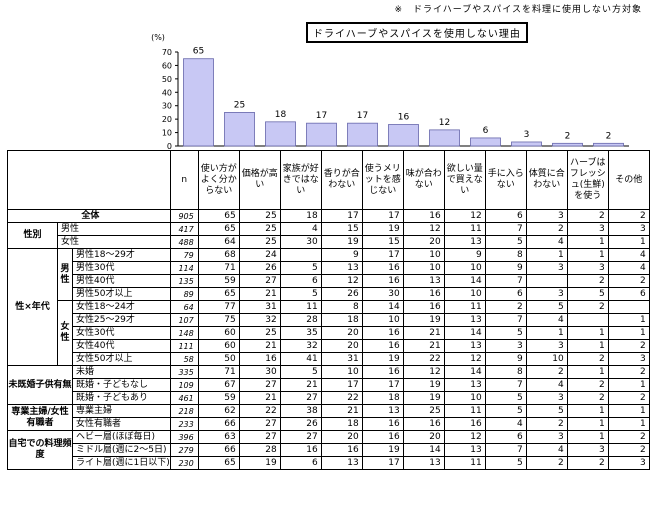 This screenshot has height=514, width=650. What do you see at coordinates (121, 463) in the screenshot?
I see `row-label: ライト層(週に1日以下)` at bounding box center [121, 463].